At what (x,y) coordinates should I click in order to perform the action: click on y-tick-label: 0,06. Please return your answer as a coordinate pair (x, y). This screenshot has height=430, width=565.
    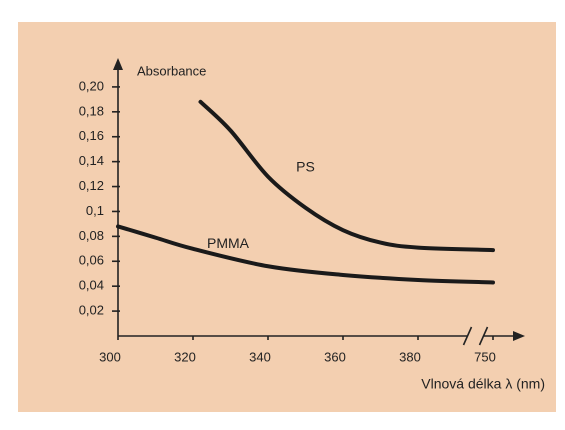
    Looking at the image, I should click on (91, 260).